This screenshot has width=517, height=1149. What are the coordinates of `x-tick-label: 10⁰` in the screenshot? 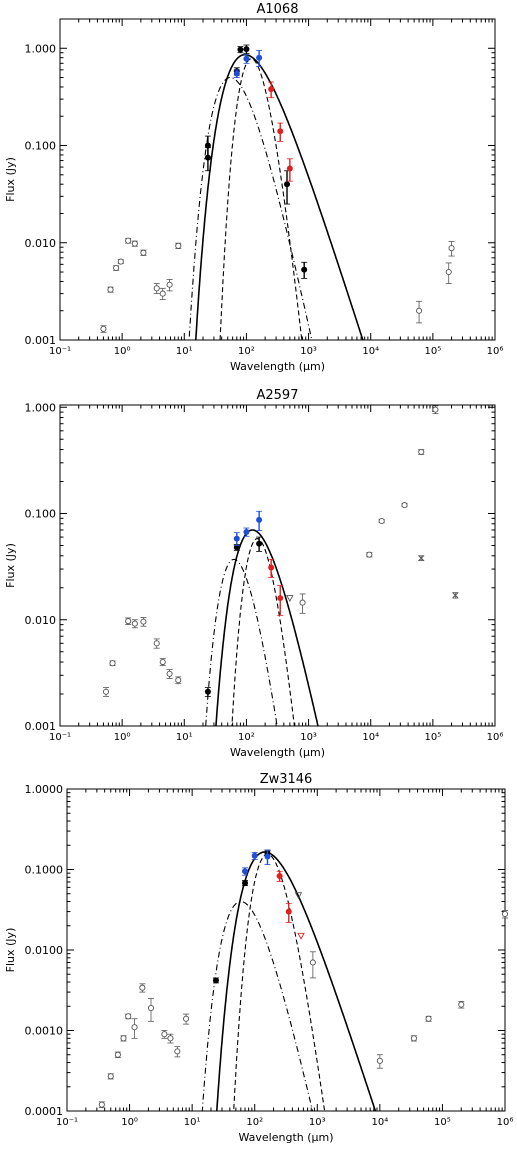 It's located at (129, 1122).